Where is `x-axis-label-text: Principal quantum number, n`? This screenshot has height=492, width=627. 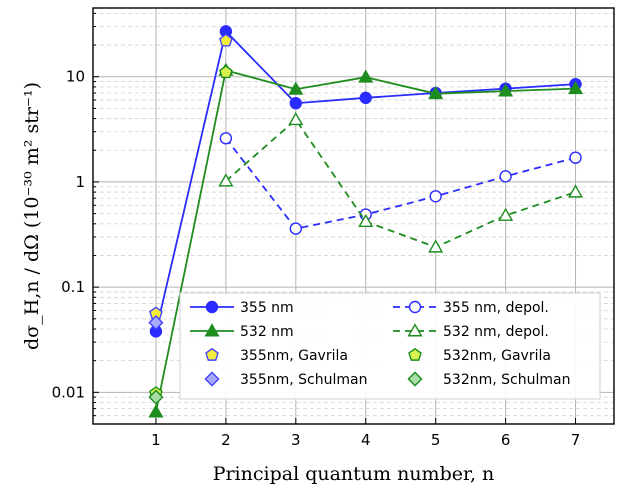 x-axis-label-text: Principal quantum number, n is located at coordinates (354, 474).